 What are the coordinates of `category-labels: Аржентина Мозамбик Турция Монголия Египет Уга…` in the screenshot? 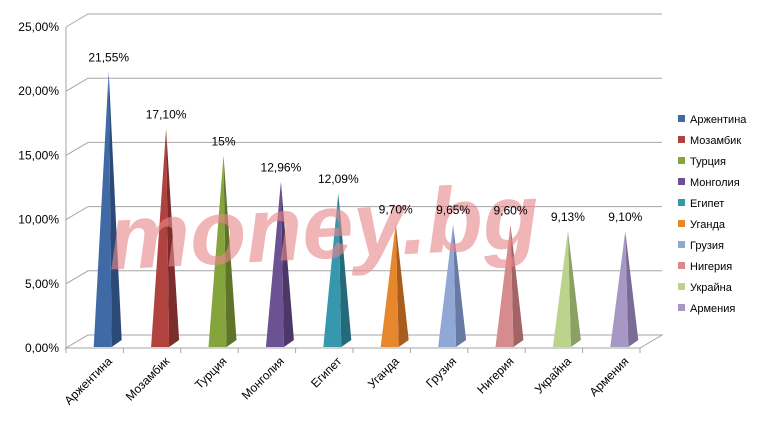 It's located at (346, 381).